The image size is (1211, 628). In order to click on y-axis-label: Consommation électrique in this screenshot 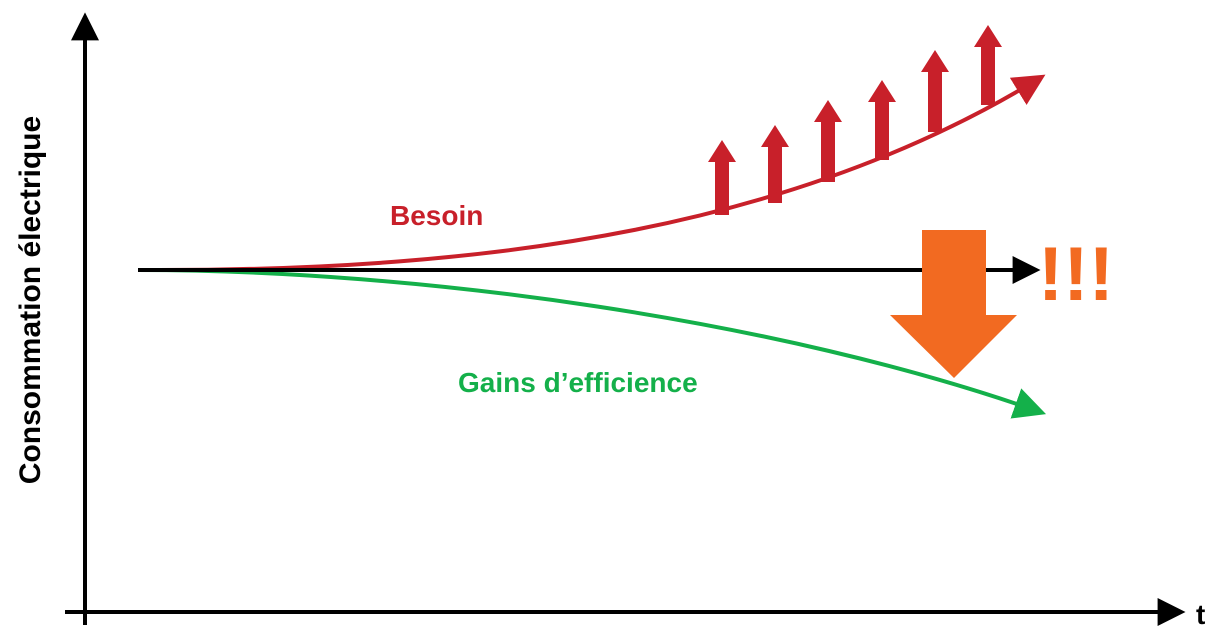, I will do `click(30, 300)`.